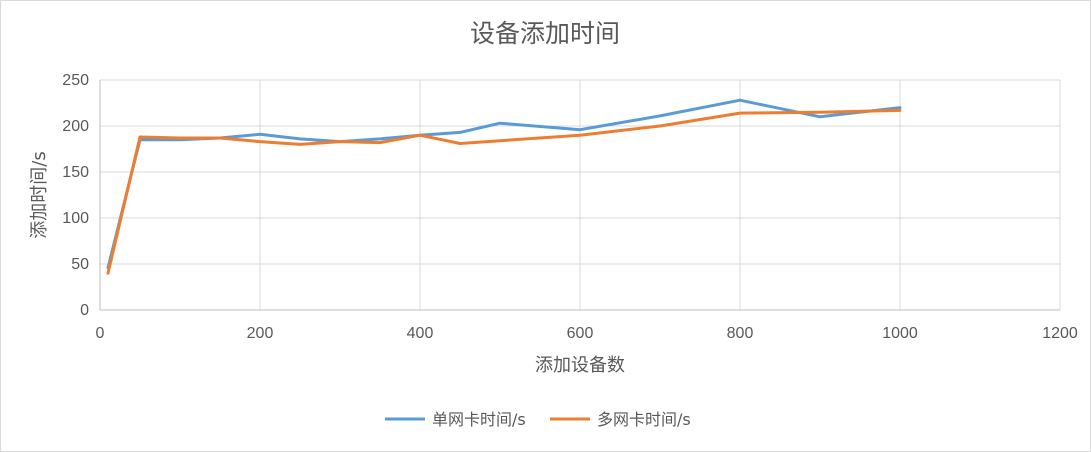 Image resolution: width=1091 pixels, height=452 pixels. What do you see at coordinates (75, 218) in the screenshot?
I see `y-tick-label: 100` at bounding box center [75, 218].